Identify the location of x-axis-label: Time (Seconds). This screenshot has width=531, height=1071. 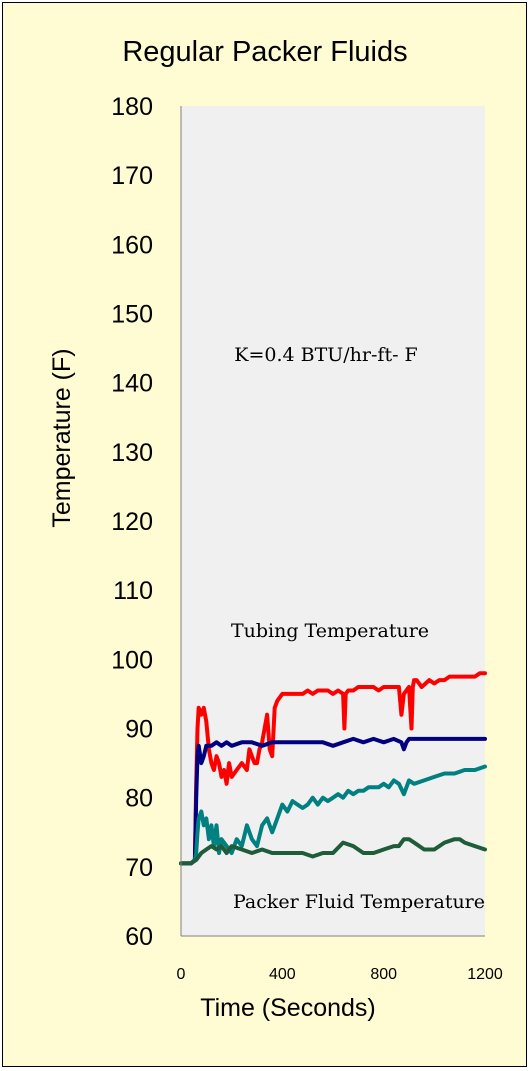
(288, 1008).